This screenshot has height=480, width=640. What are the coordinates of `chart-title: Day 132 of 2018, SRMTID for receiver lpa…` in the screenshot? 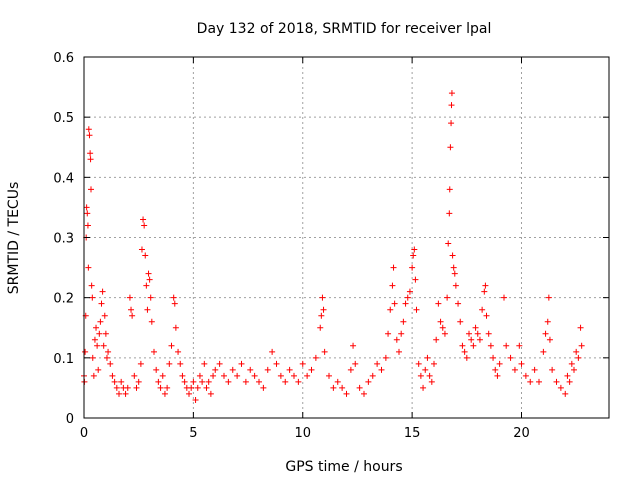 It's located at (344, 29).